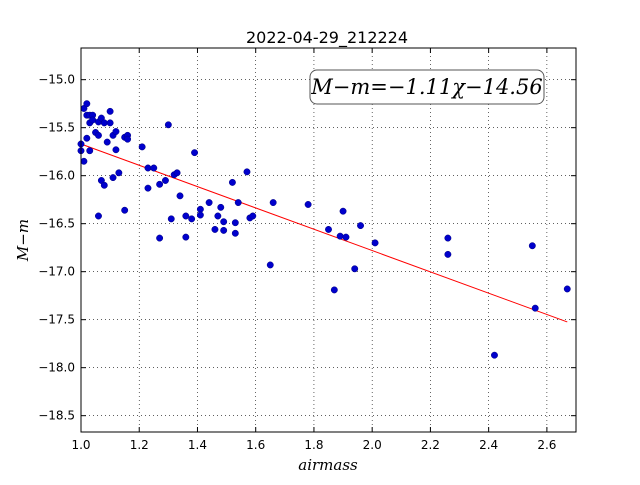 This screenshot has height=485, width=640. I want to click on x-tick-label: 1.6, so click(255, 445).